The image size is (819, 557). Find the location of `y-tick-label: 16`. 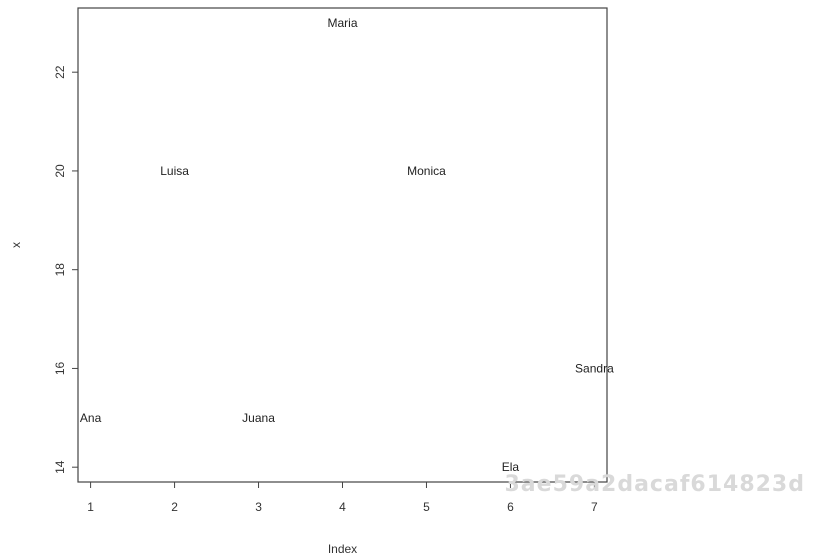

y-tick-label: 16 is located at coordinates (60, 368).